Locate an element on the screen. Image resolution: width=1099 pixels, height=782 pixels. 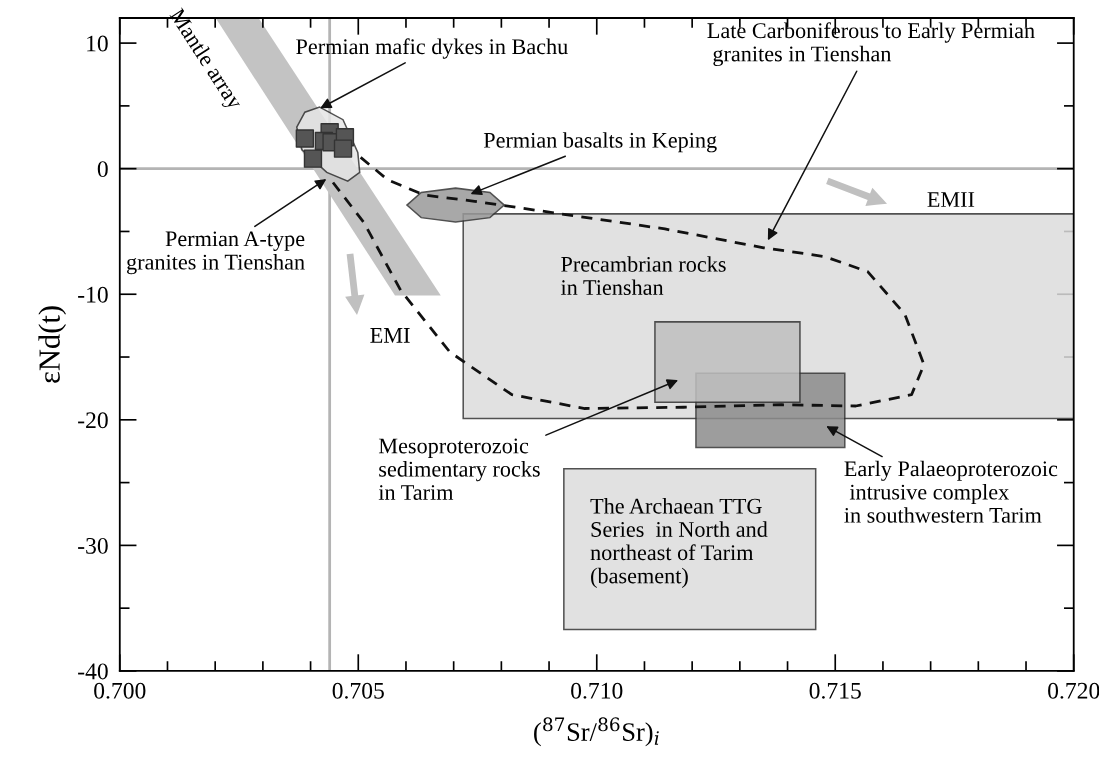
y-tick-label: -30 is located at coordinates (93, 545).